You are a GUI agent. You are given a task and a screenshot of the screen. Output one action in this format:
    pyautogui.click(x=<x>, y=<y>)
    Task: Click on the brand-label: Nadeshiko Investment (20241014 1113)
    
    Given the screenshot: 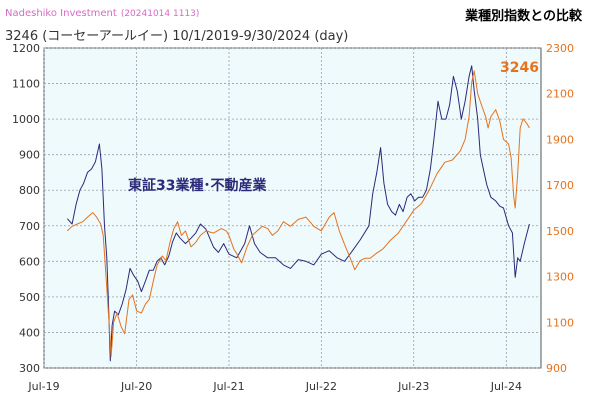 What is the action you would take?
    pyautogui.click(x=102, y=13)
    